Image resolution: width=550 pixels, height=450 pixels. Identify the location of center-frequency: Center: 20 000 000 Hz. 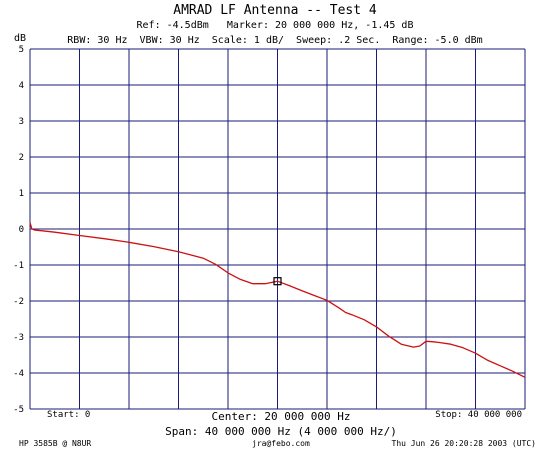
(281, 416).